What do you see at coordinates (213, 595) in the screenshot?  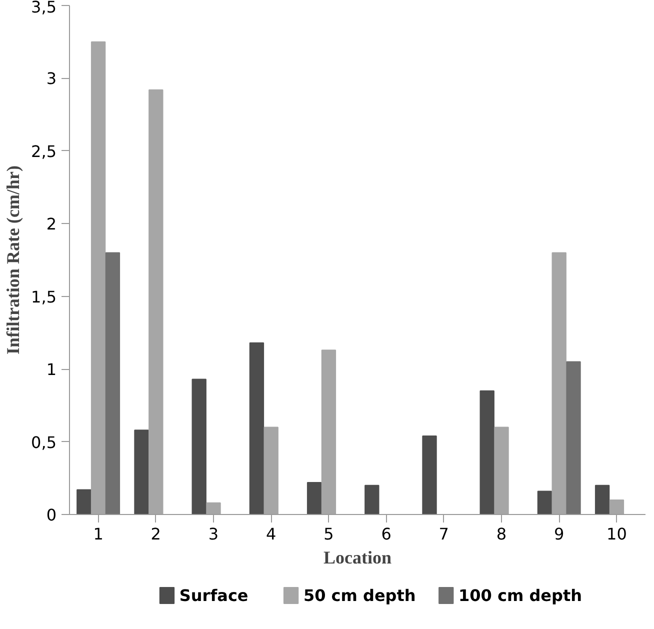 I see `legend-label: Surface` at bounding box center [213, 595].